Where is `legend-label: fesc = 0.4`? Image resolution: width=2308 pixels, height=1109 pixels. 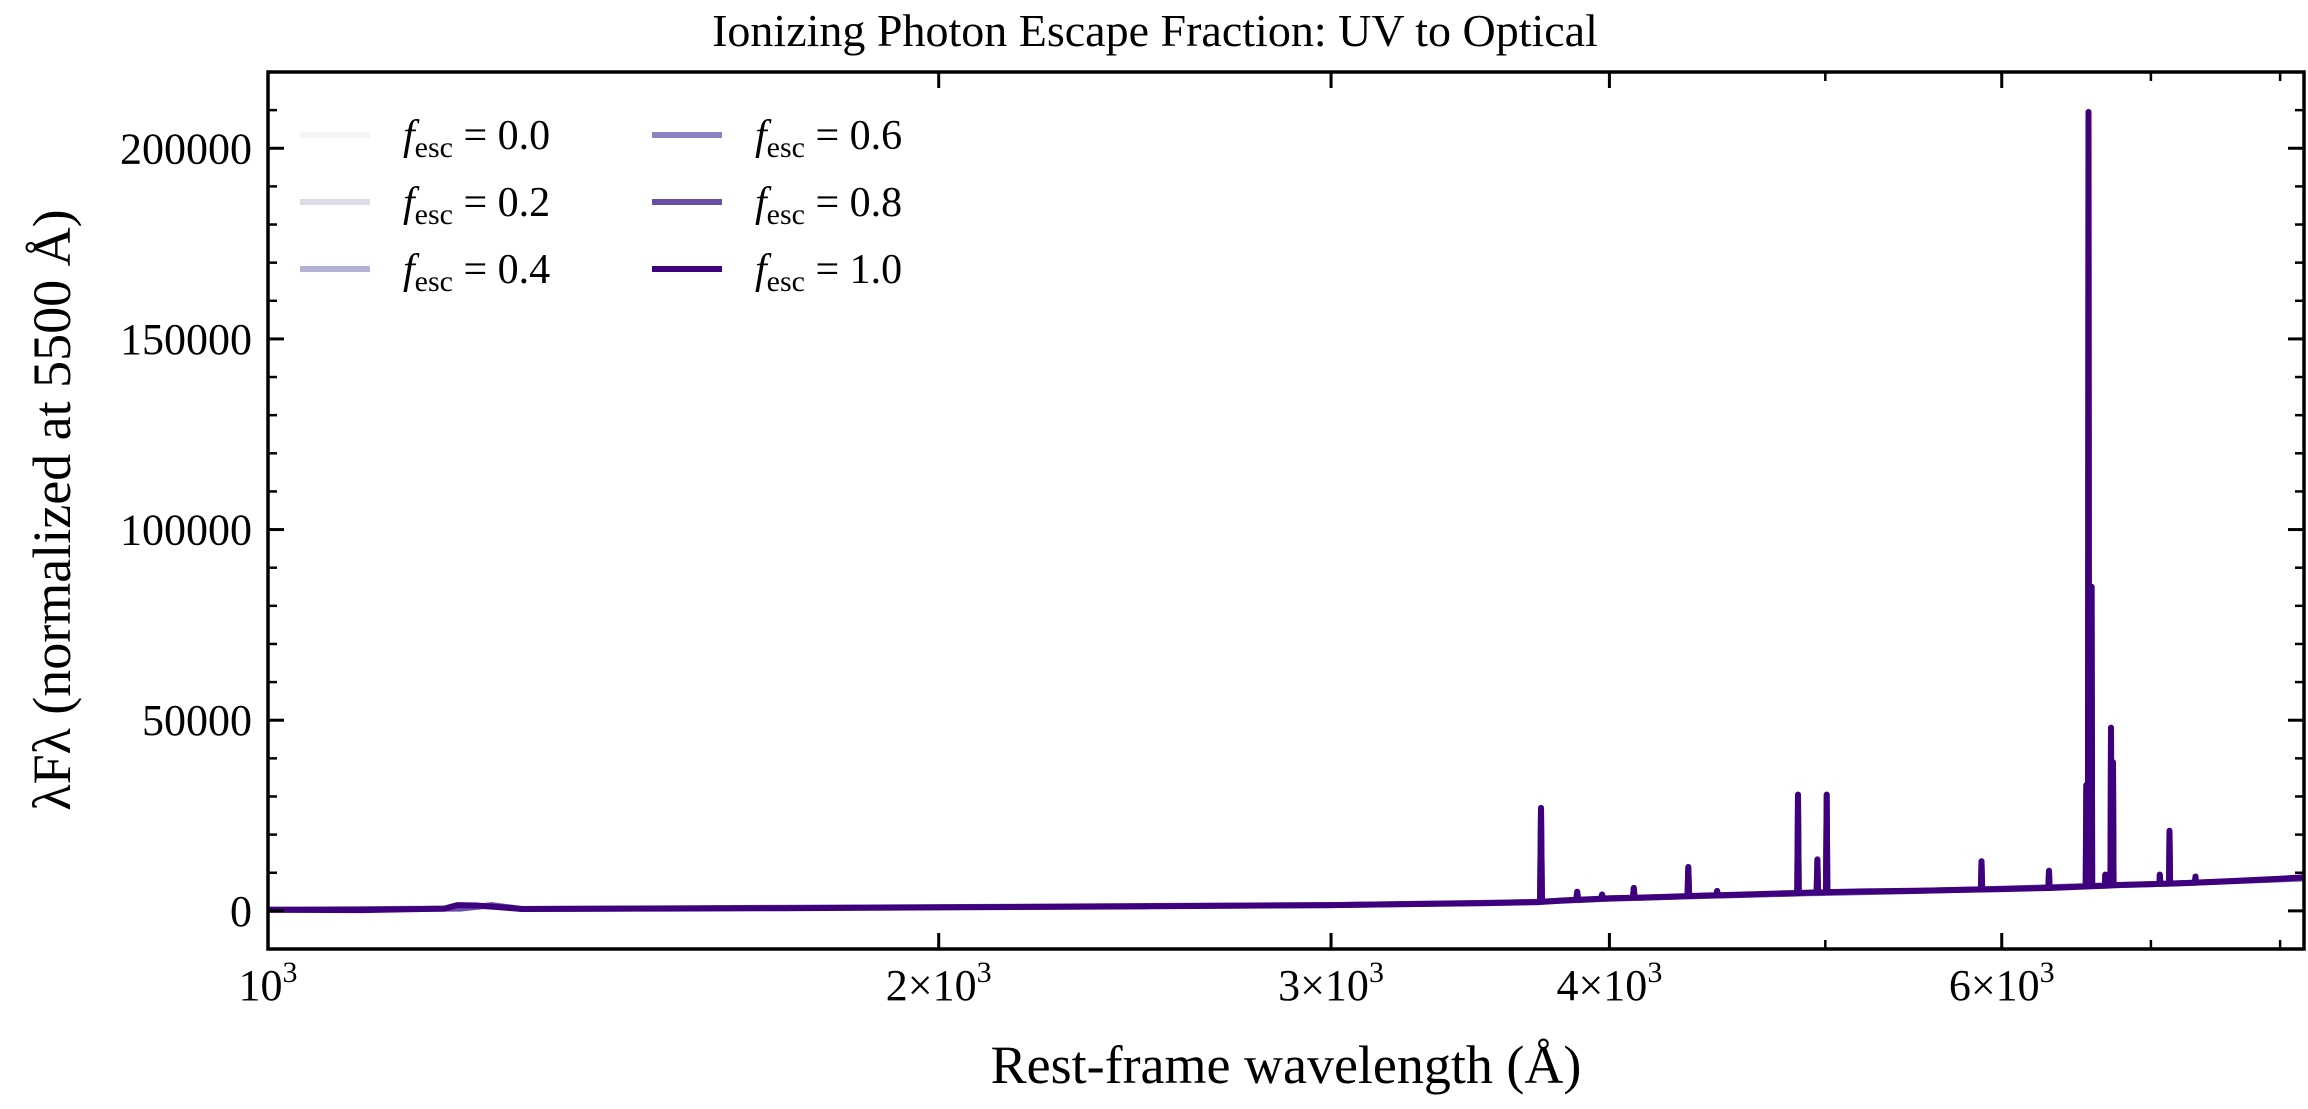
legend-label: fesc = 0.4 is located at coordinates (476, 272).